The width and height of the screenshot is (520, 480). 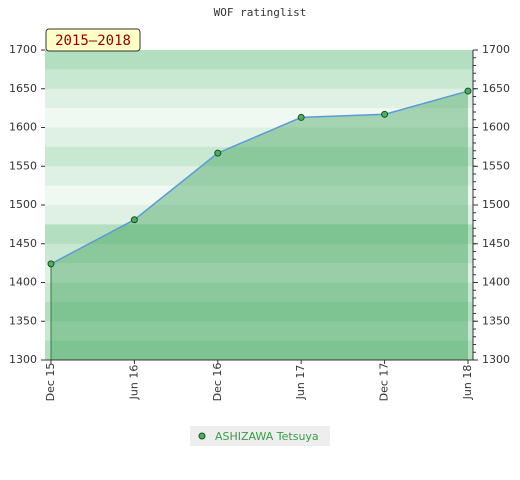 I want to click on annotation: 2015–2018, so click(x=93, y=41).